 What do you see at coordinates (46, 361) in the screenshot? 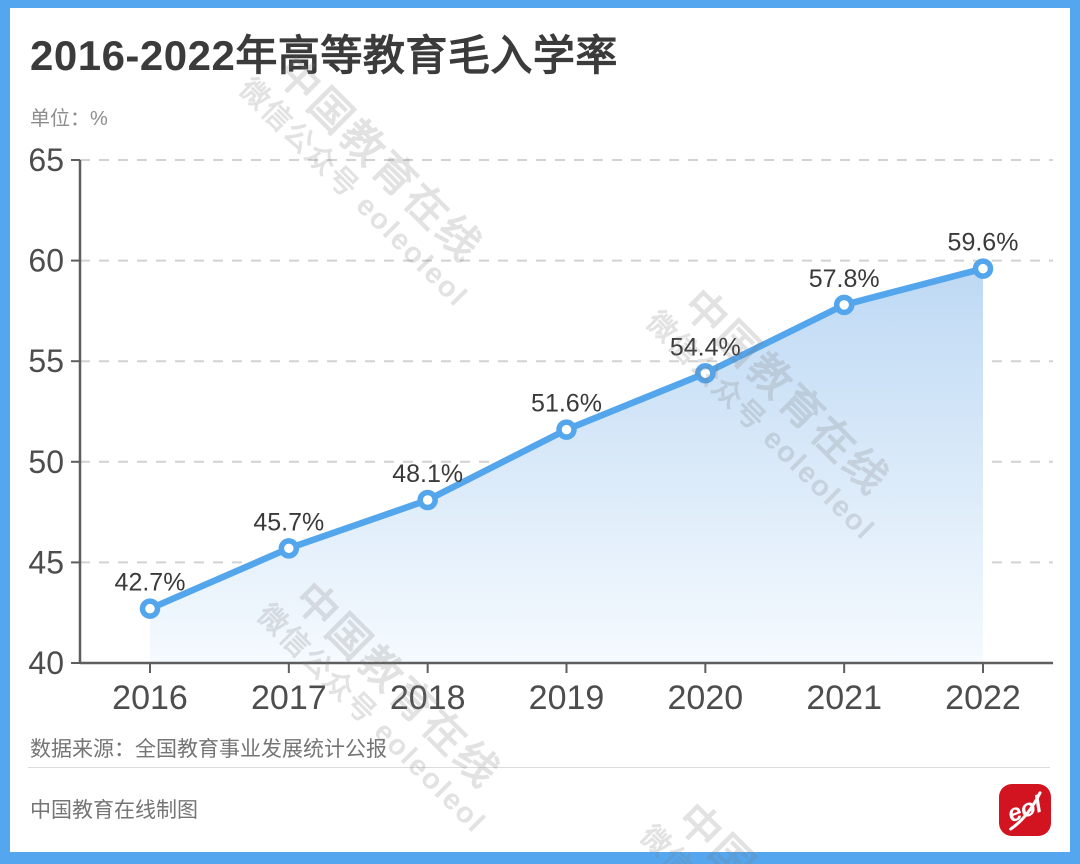
I see `y-tick-label: 55` at bounding box center [46, 361].